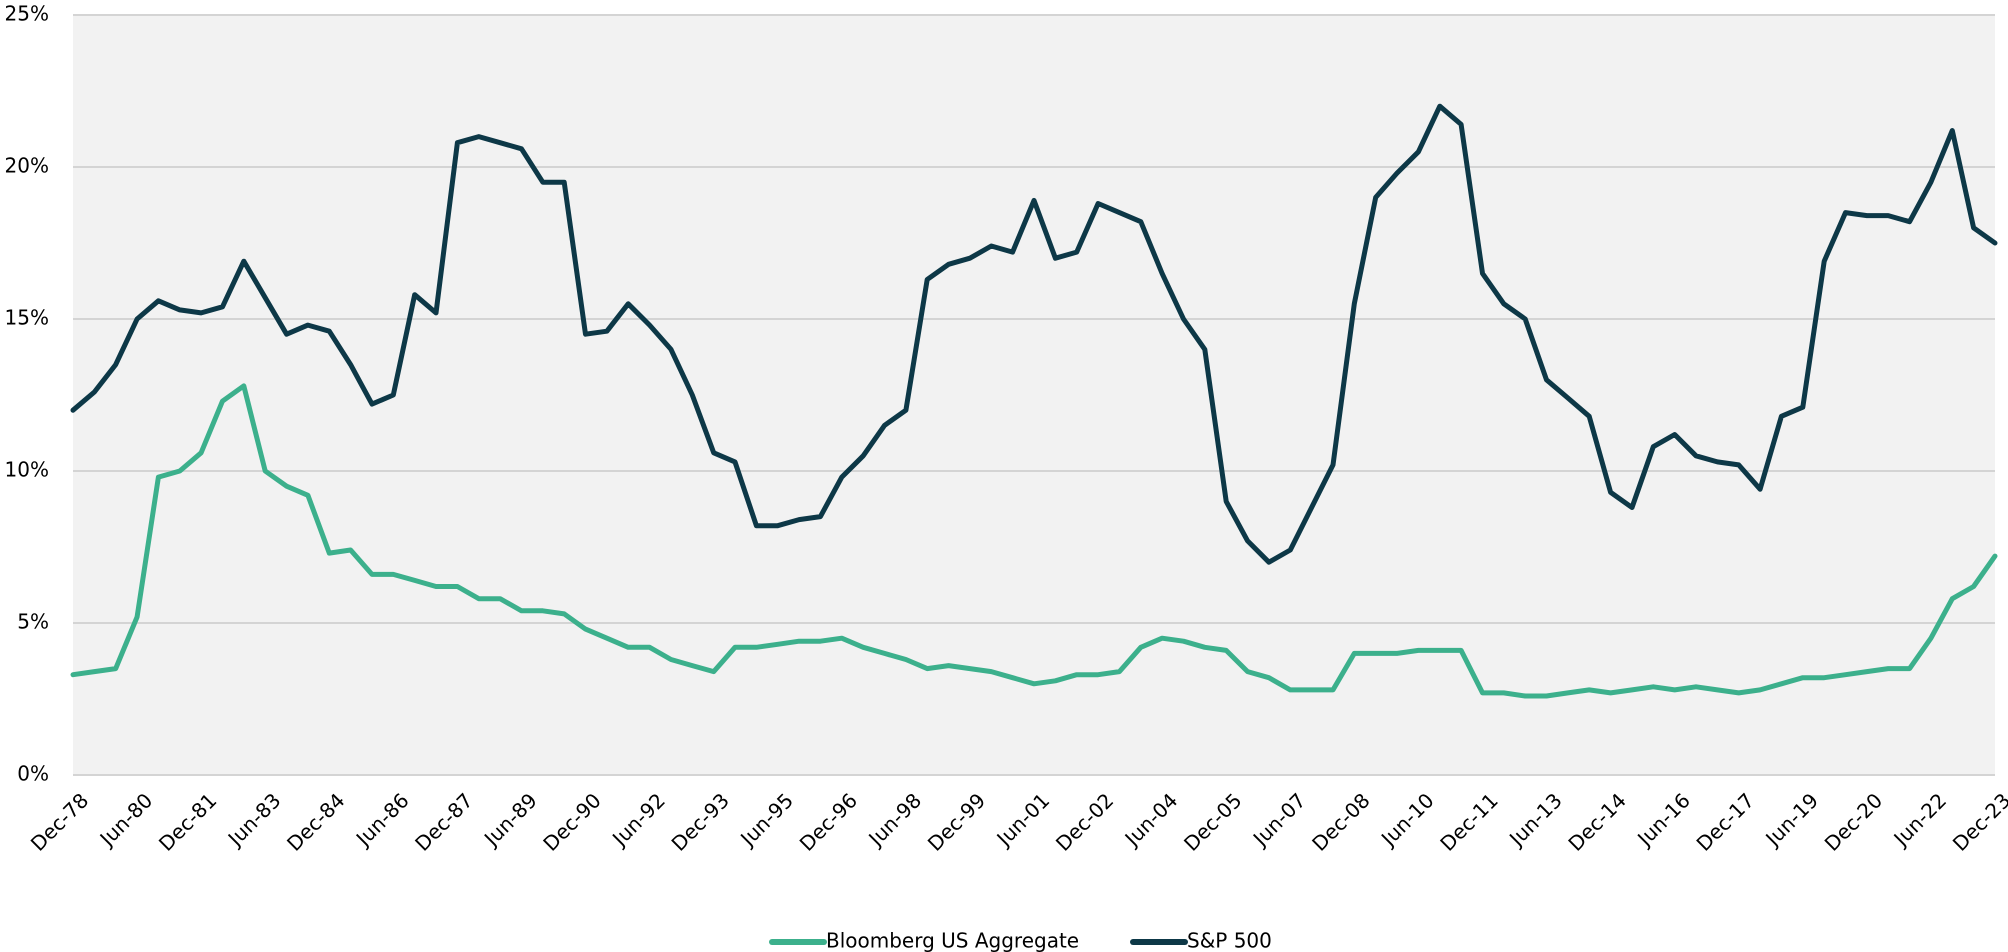 The image size is (2008, 952). Describe the element at coordinates (1212, 821) in the screenshot. I see `x-tick-label: Dec-05` at that location.